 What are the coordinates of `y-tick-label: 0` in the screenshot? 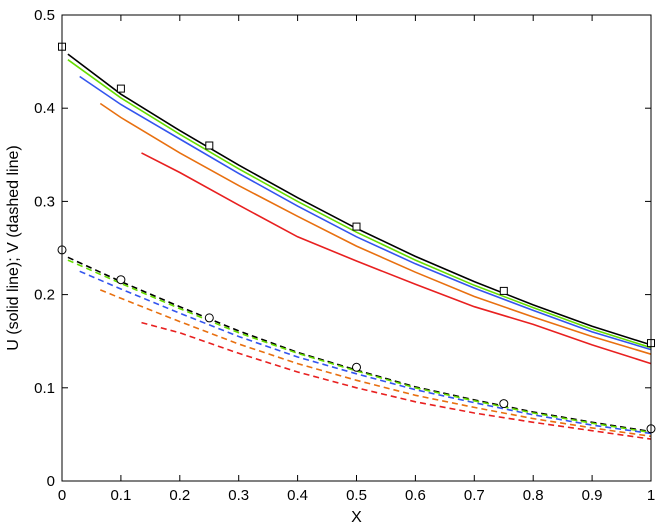 It's located at (51, 481).